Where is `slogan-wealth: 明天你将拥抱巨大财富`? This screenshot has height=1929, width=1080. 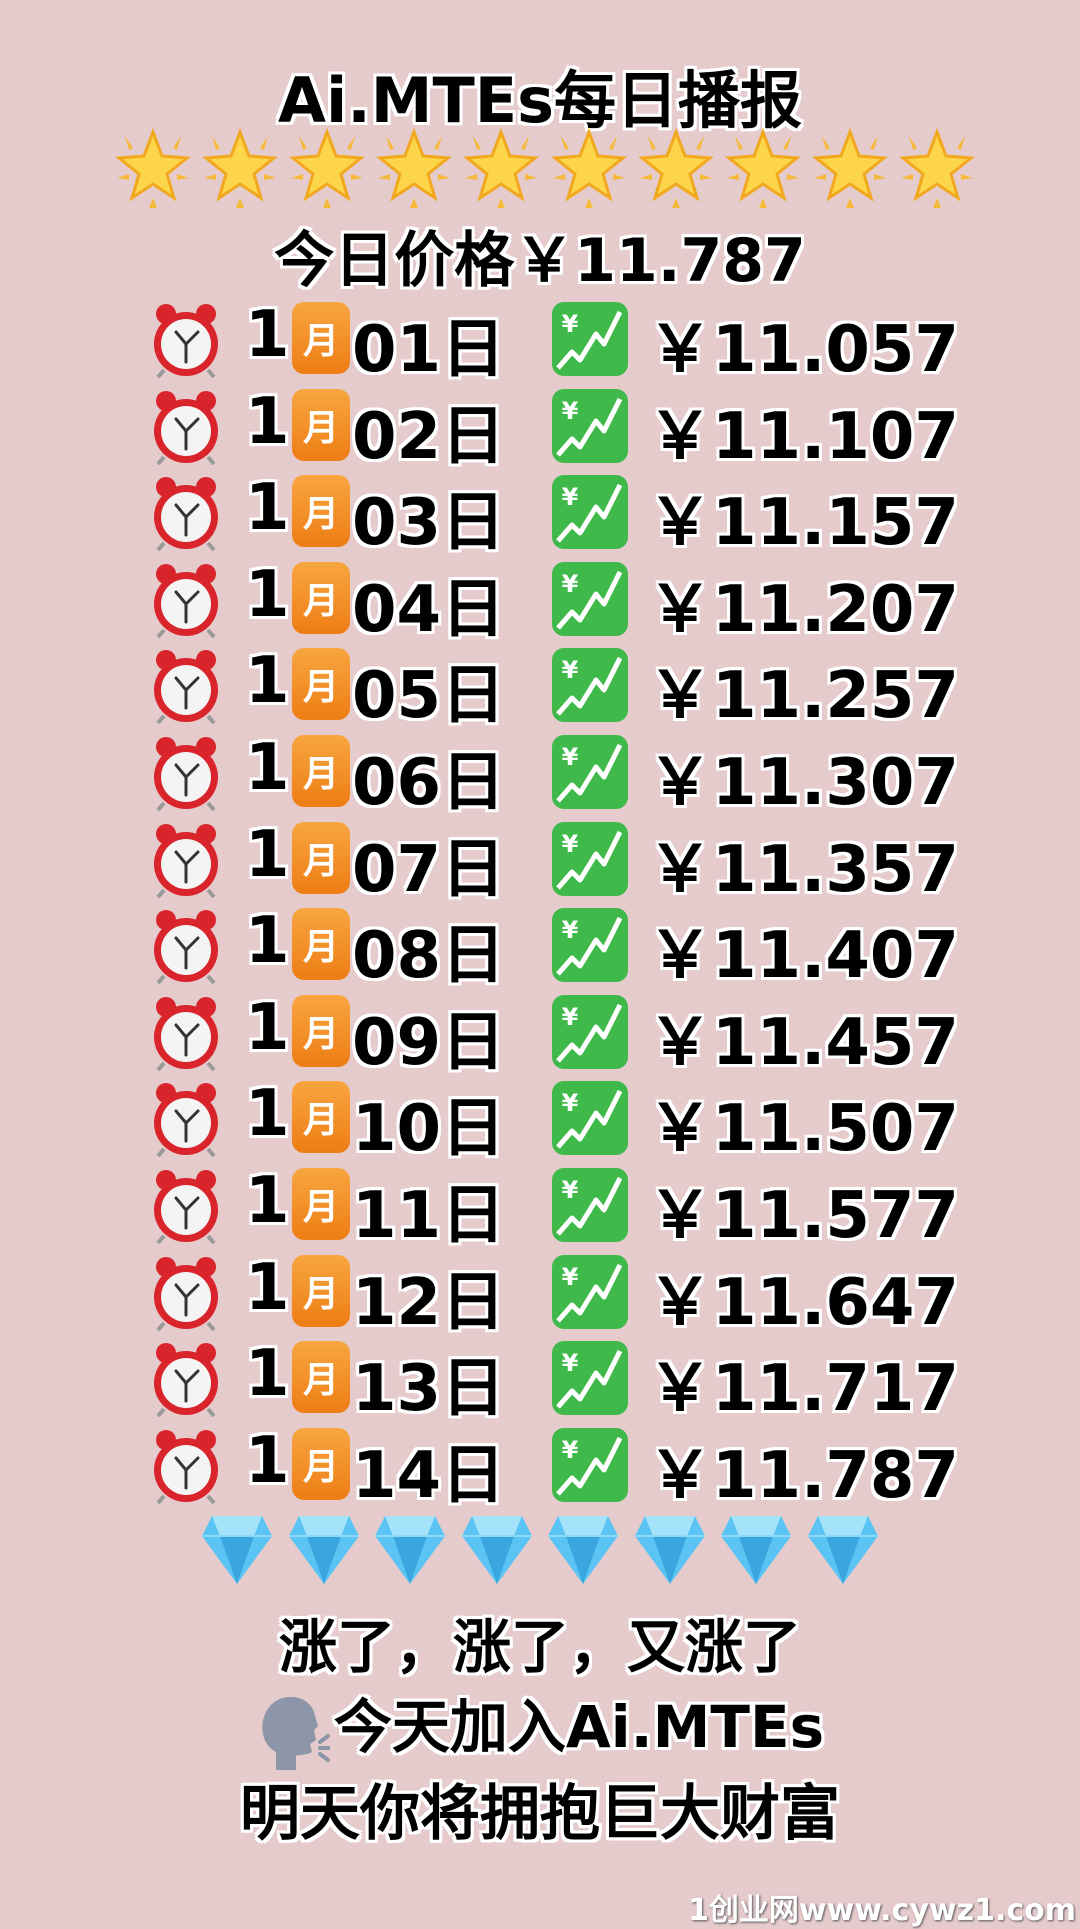 slogan-wealth: 明天你将拥抱巨大财富 is located at coordinates (540, 1814).